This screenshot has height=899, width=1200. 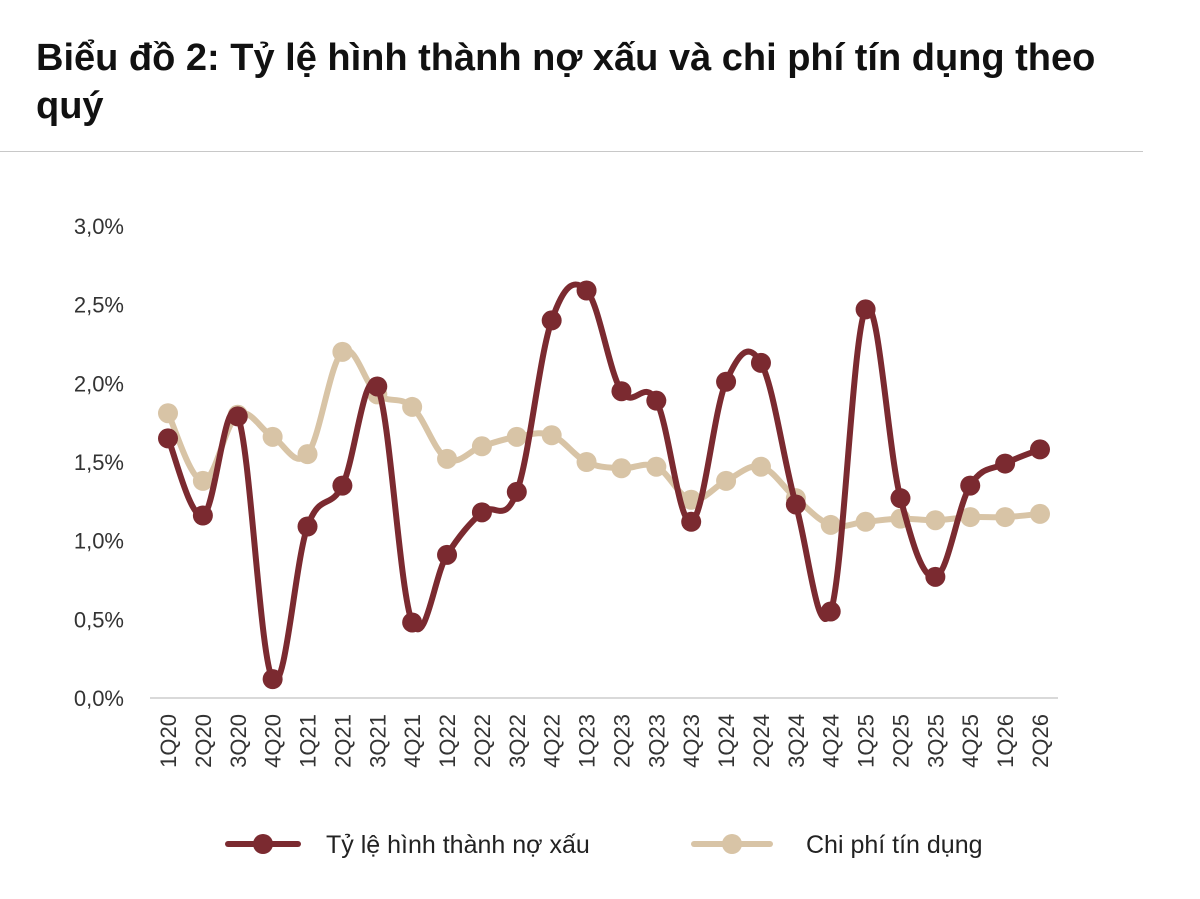 What do you see at coordinates (99, 383) in the screenshot?
I see `y-tick-label: 2,0%` at bounding box center [99, 383].